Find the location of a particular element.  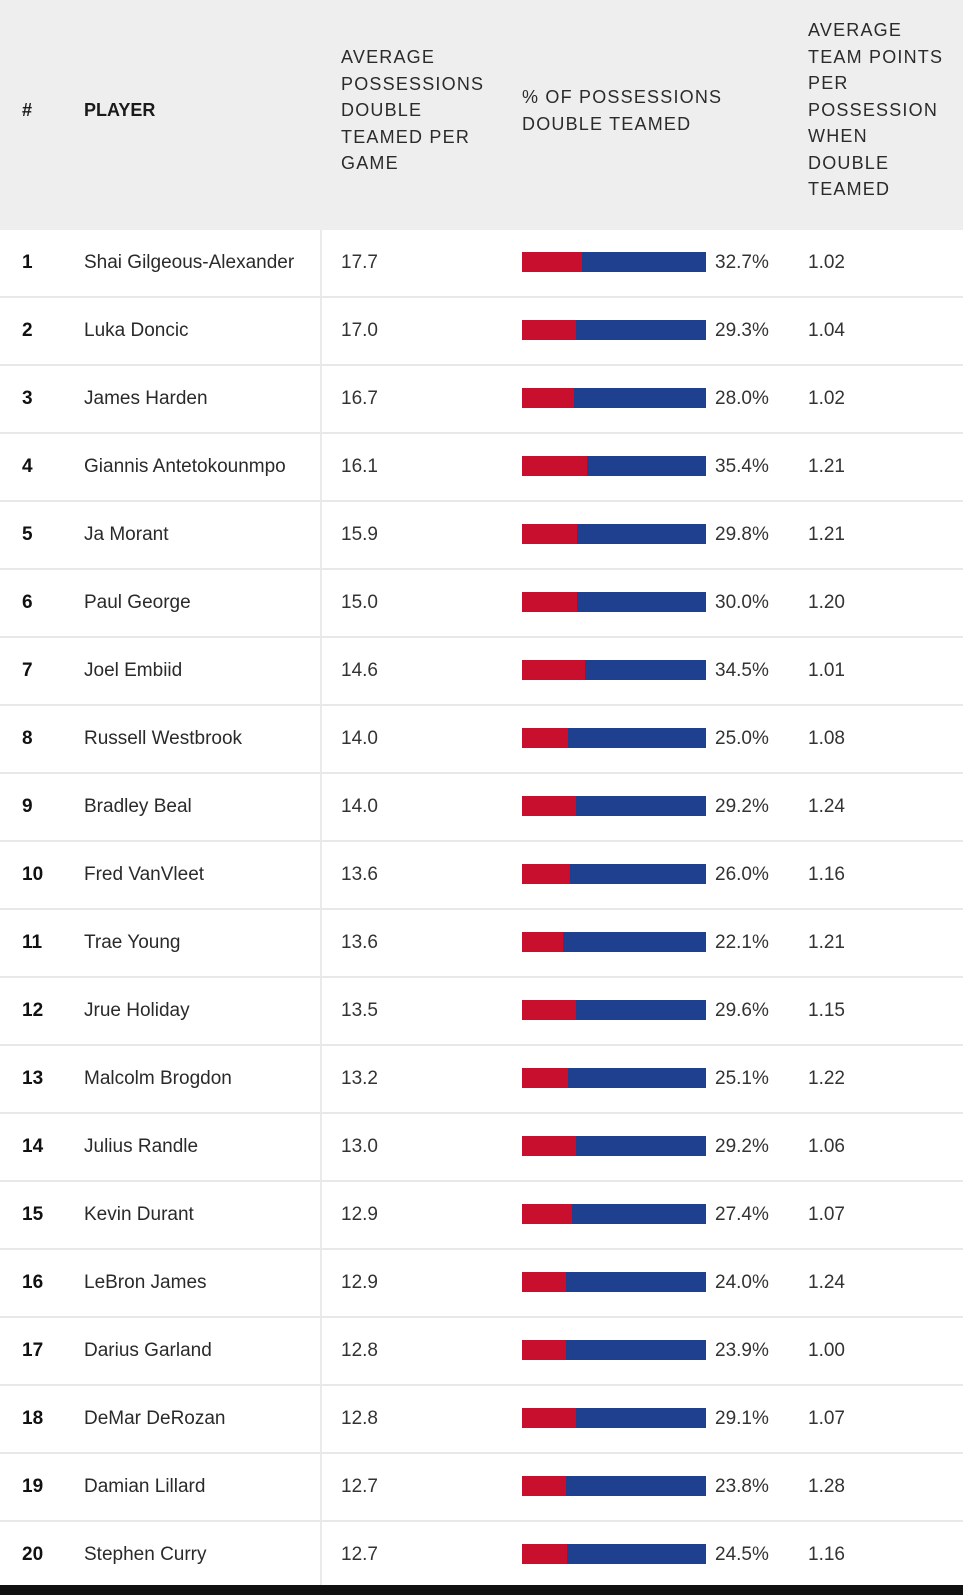

pct-label: 32.7% is located at coordinates (742, 262).